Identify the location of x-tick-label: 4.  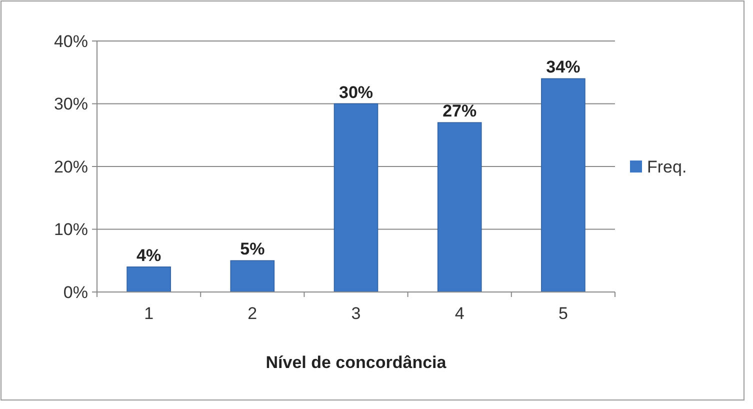
(459, 313).